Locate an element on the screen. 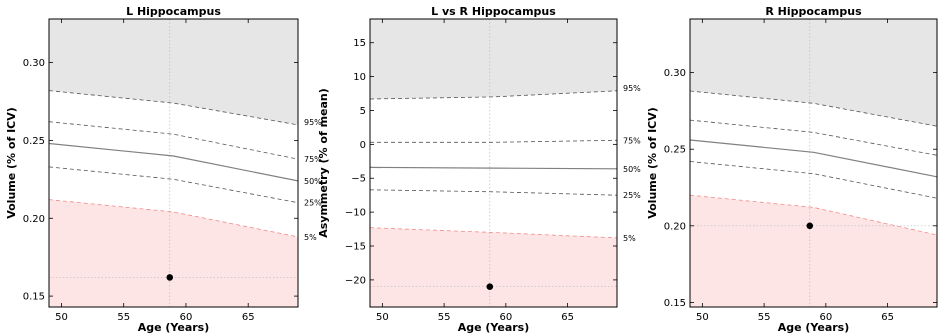 This screenshot has width=938, height=335. chart-title: L vs R Hippocampus is located at coordinates (493, 11).